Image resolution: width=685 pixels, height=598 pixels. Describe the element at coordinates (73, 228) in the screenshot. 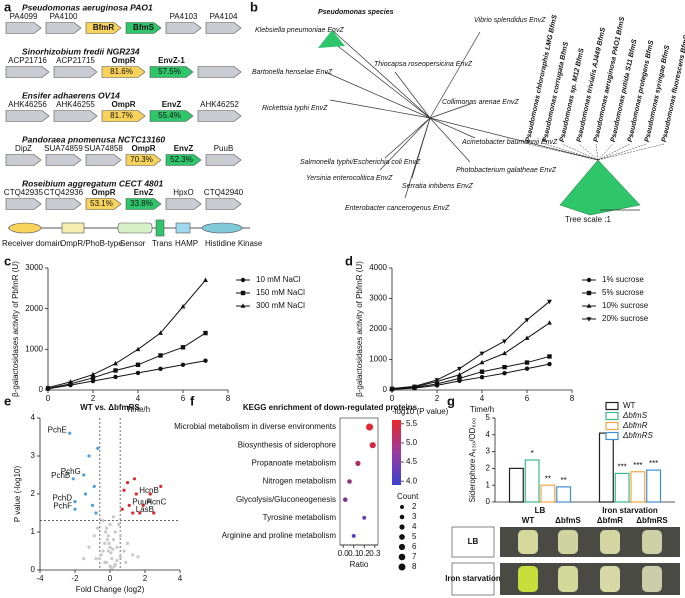

I see `ompr-domain` at that location.